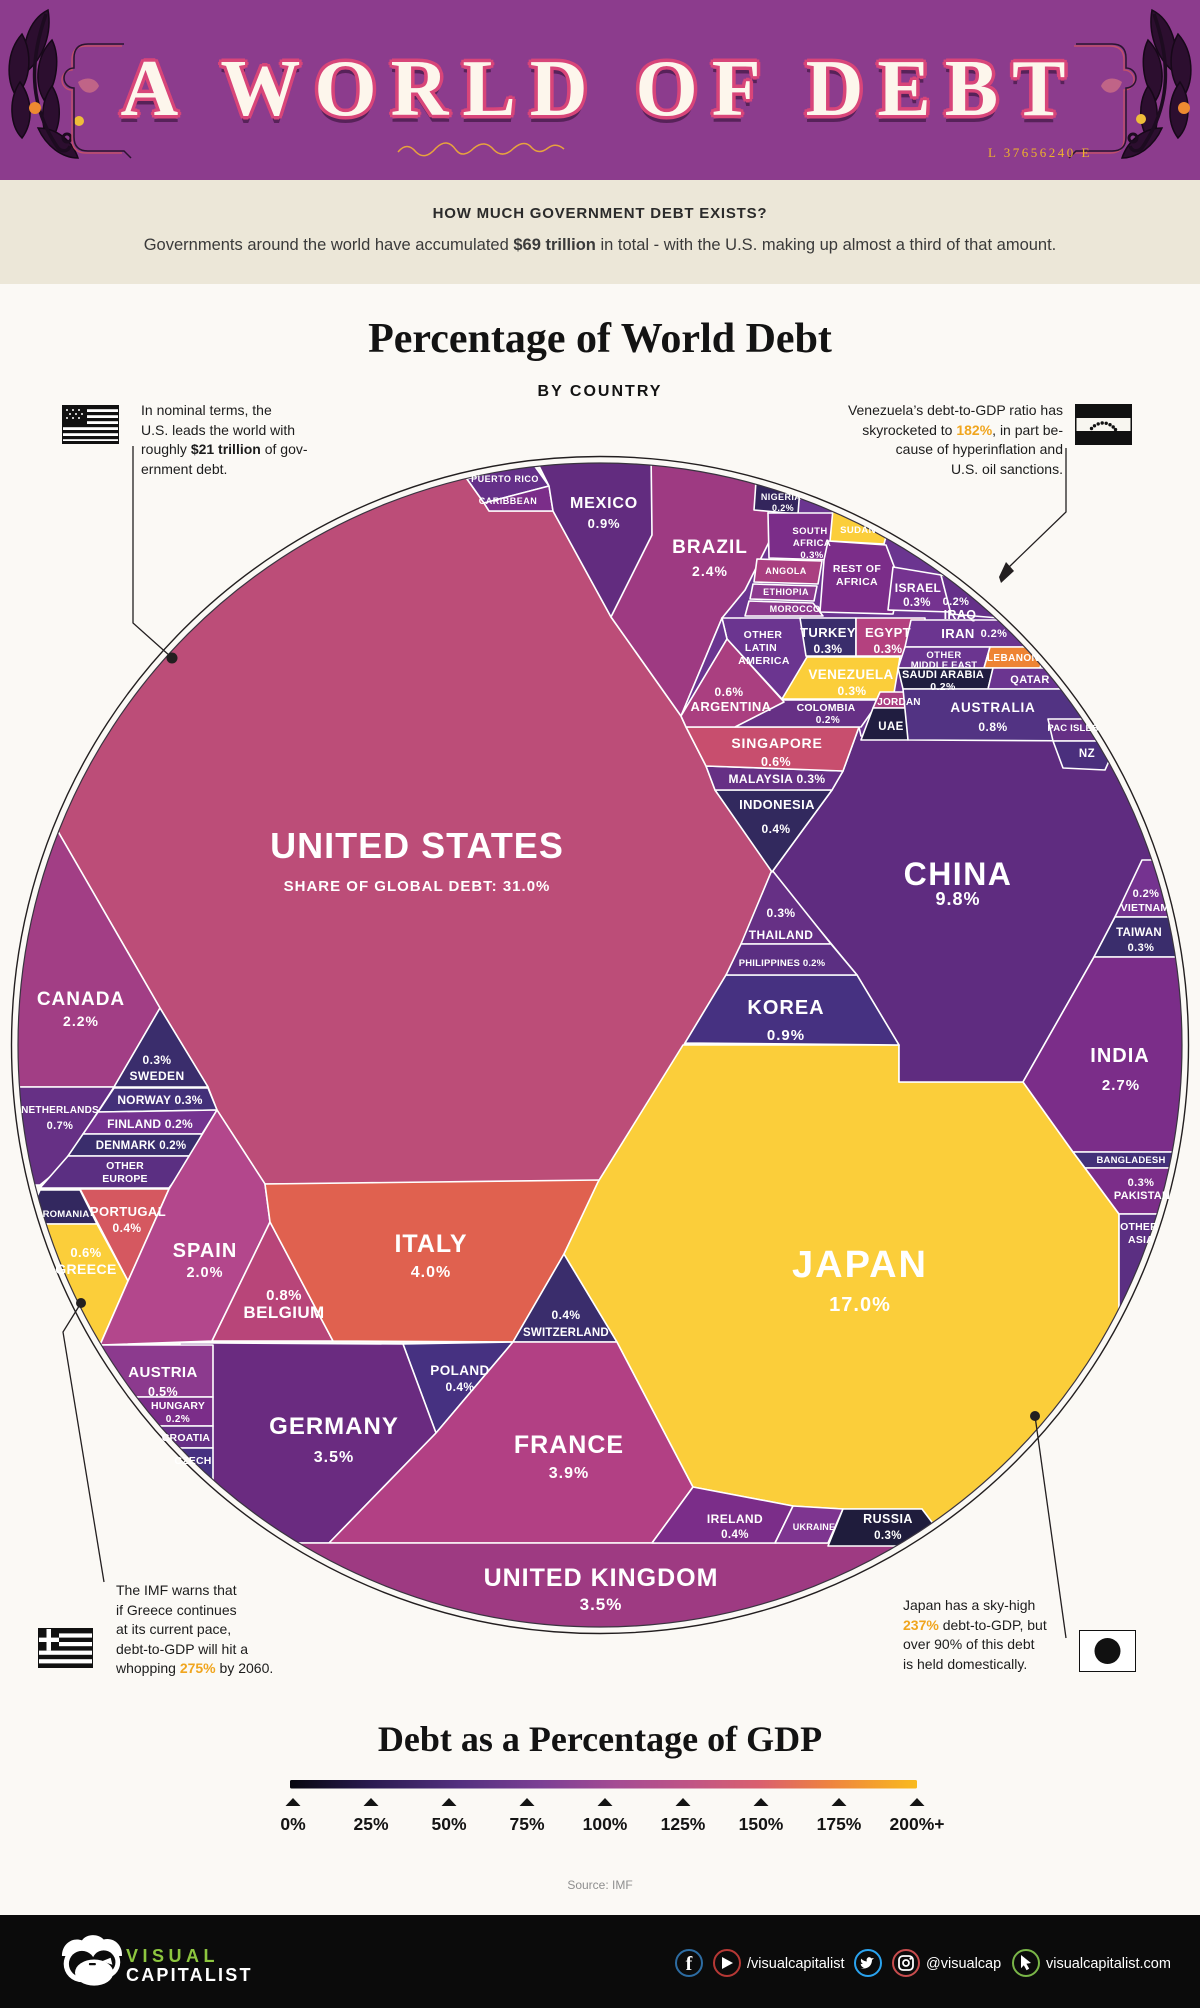  Describe the element at coordinates (781, 935) in the screenshot. I see `svg-text: THAILAND` at that location.